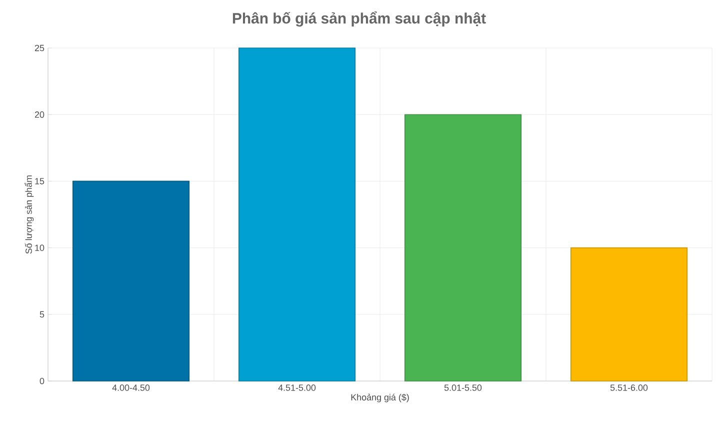  I want to click on x-tick-label: 4.00-4.50, so click(131, 387).